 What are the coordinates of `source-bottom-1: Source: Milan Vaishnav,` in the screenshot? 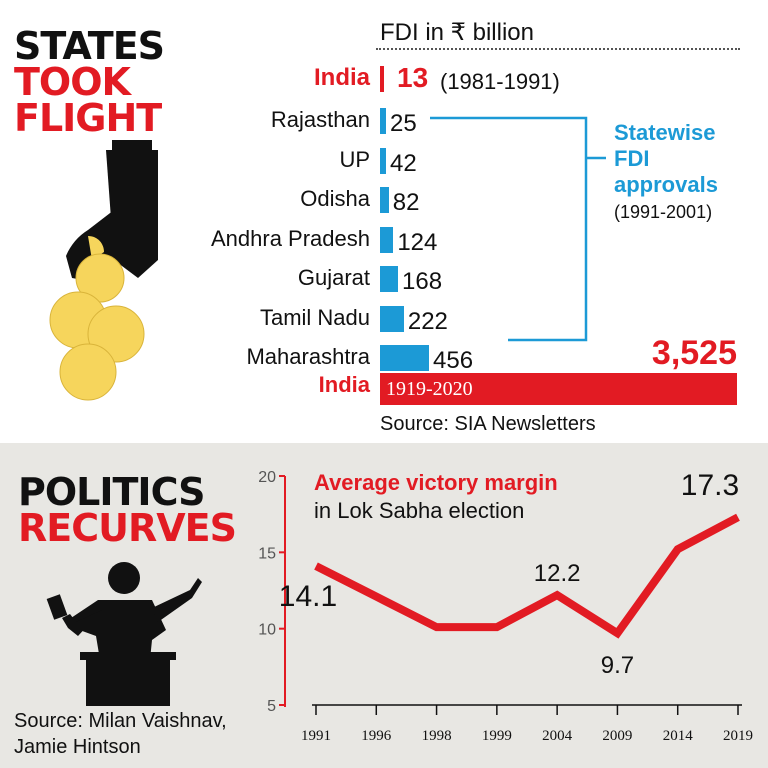 It's located at (120, 721).